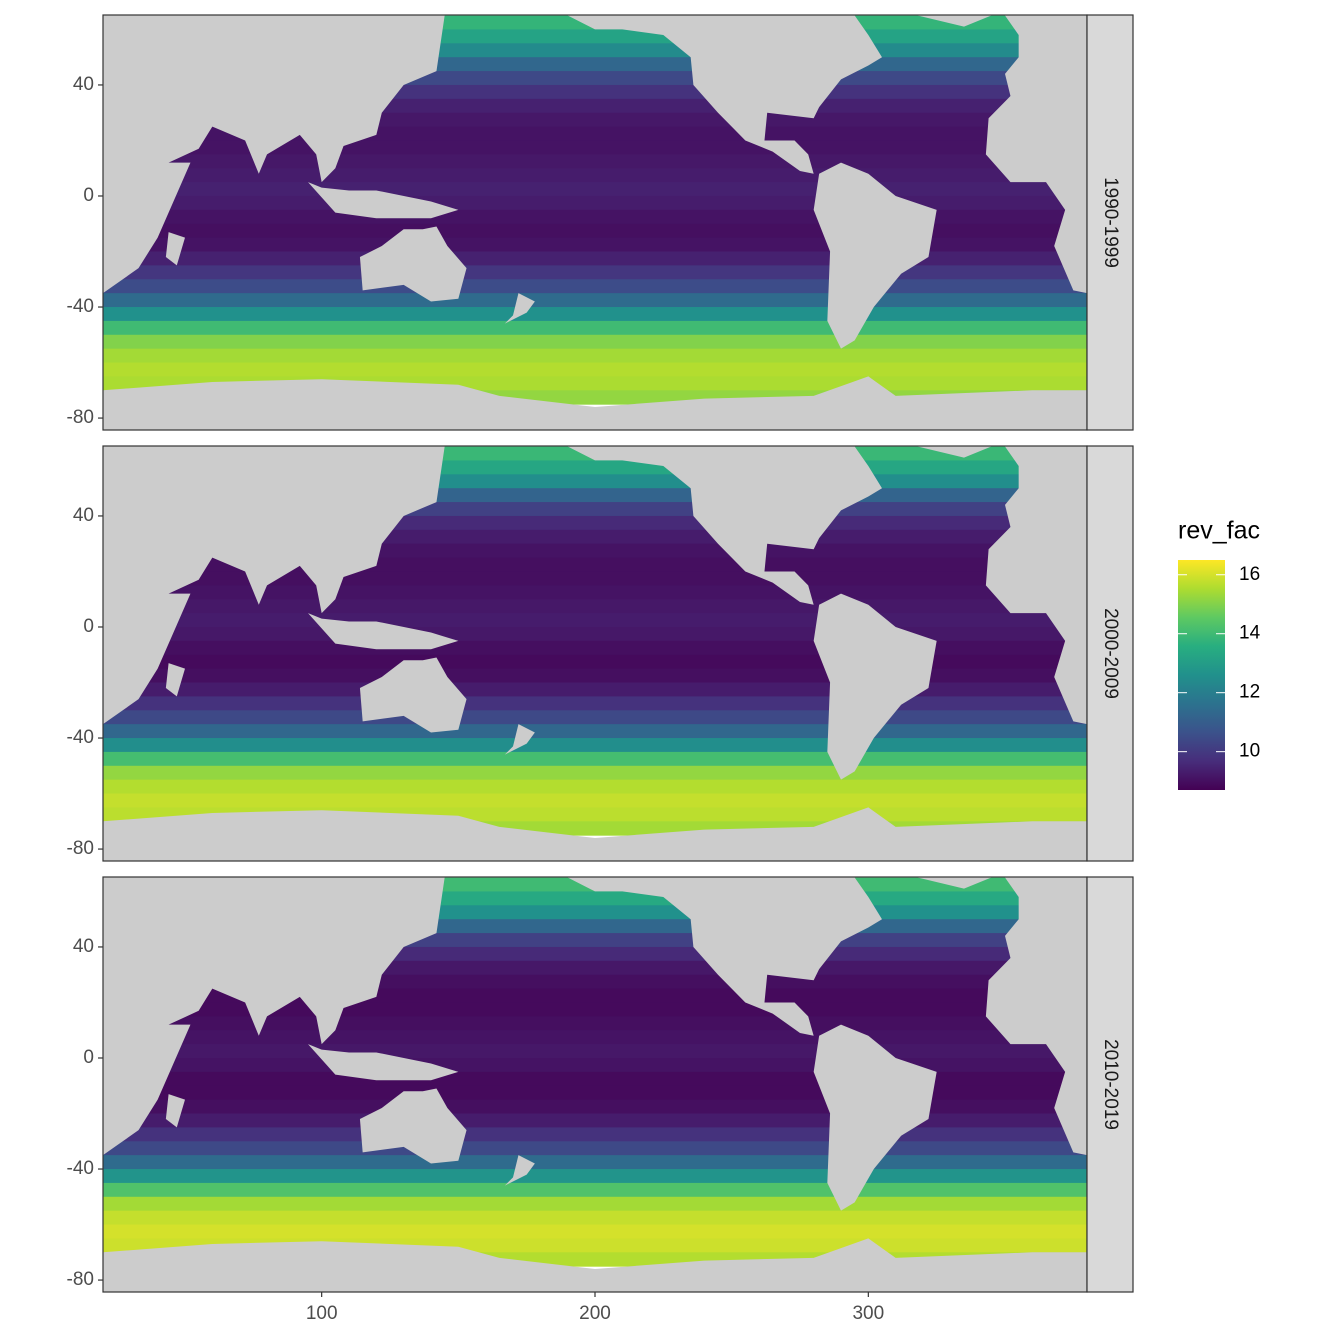 This screenshot has width=1344, height=1344. Describe the element at coordinates (1219, 531) in the screenshot. I see `legend-title: rev_fac` at that location.